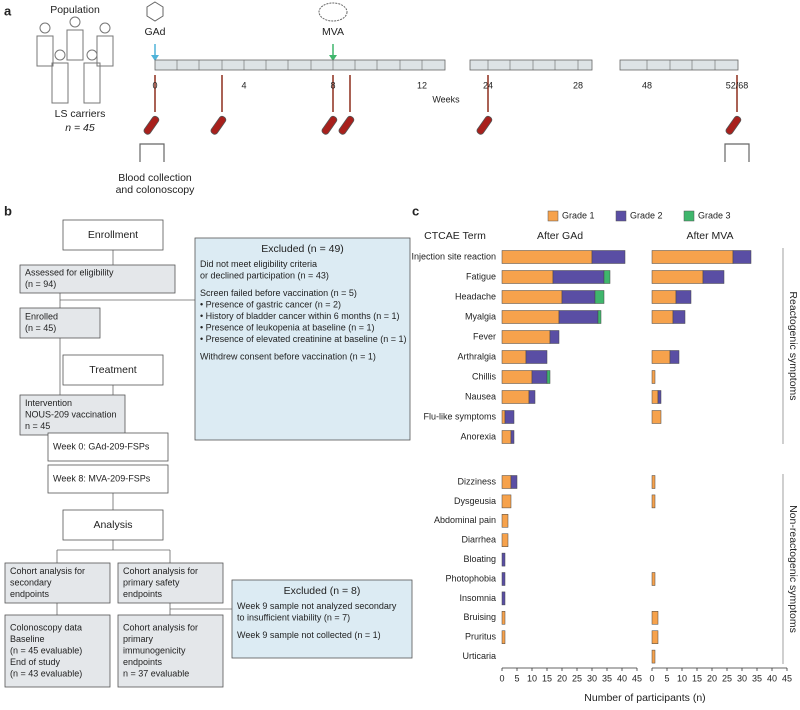 This screenshot has width=800, height=710. What do you see at coordinates (27, 639) in the screenshot?
I see `flow-text: Baseline` at bounding box center [27, 639].